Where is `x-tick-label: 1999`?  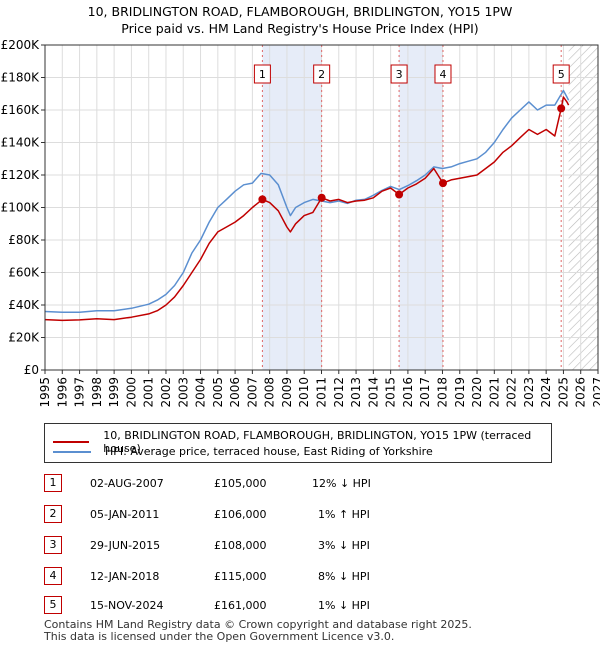
x-tick-label: 1999 is located at coordinates (114, 392).